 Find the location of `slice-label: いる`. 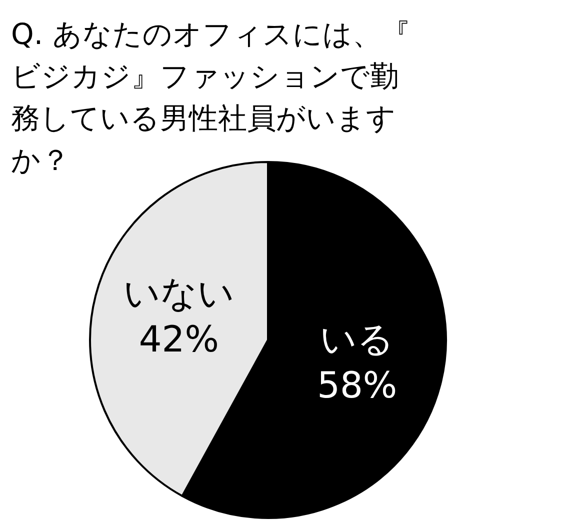

slice-label: いる is located at coordinates (357, 339).